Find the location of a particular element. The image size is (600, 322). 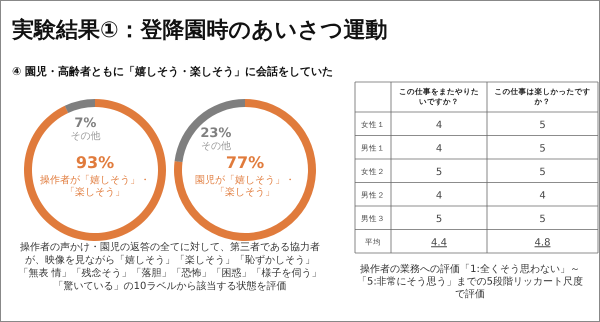

slice-label: 操作者が「嬉しそう」・「楽しそう」 is located at coordinates (95, 186).